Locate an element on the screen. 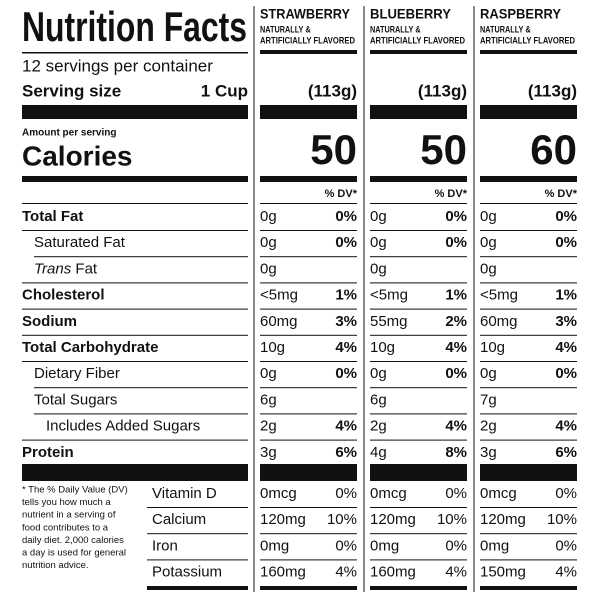  vitamin-amount: 120mg is located at coordinates (283, 519).